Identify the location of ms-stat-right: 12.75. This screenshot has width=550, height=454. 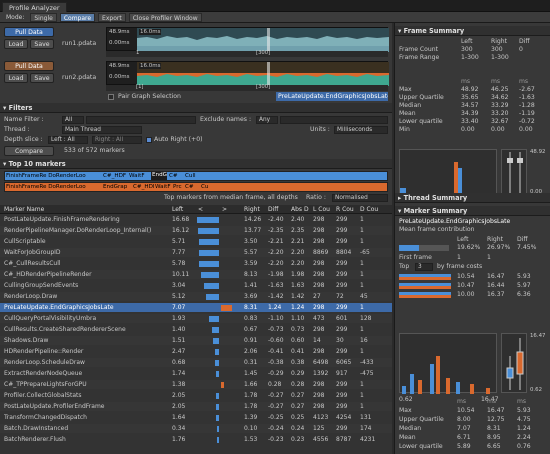
(496, 419).